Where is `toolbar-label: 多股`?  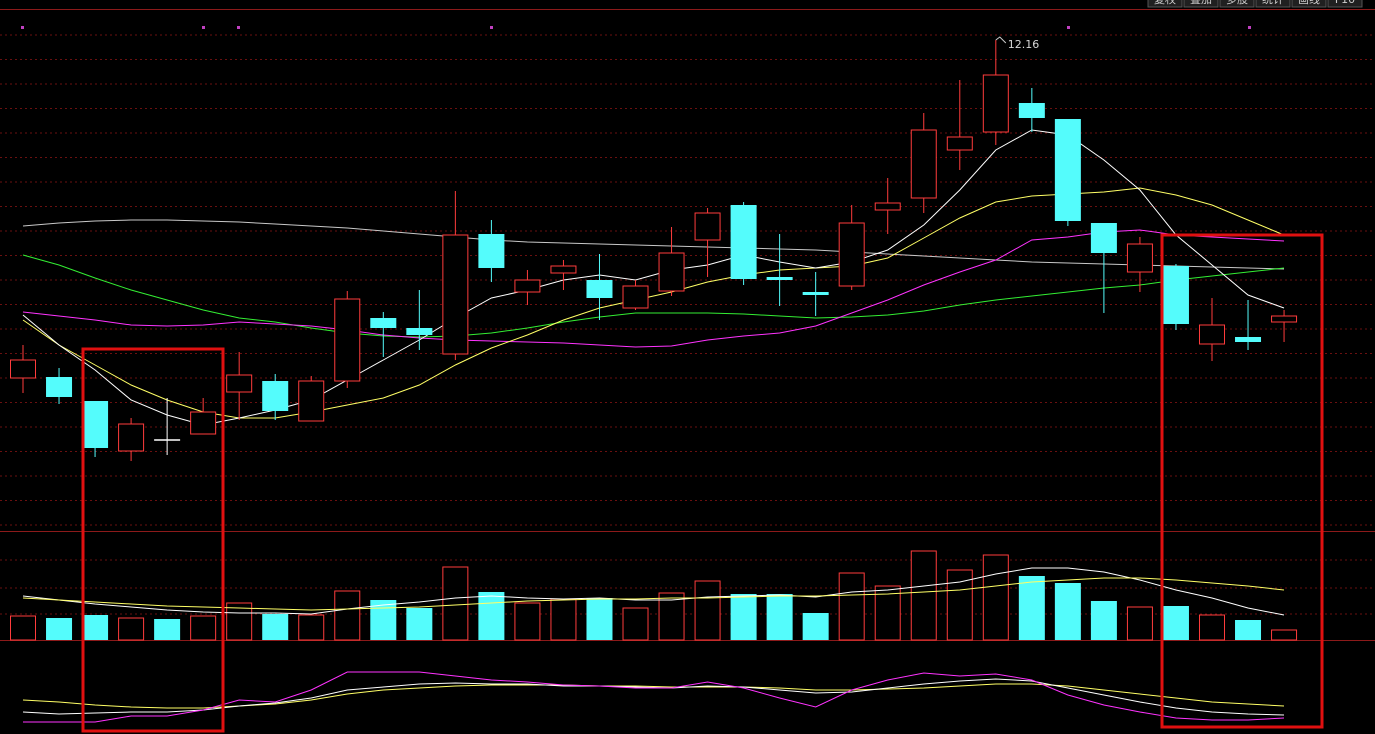 toolbar-label: 多股 is located at coordinates (1237, 3).